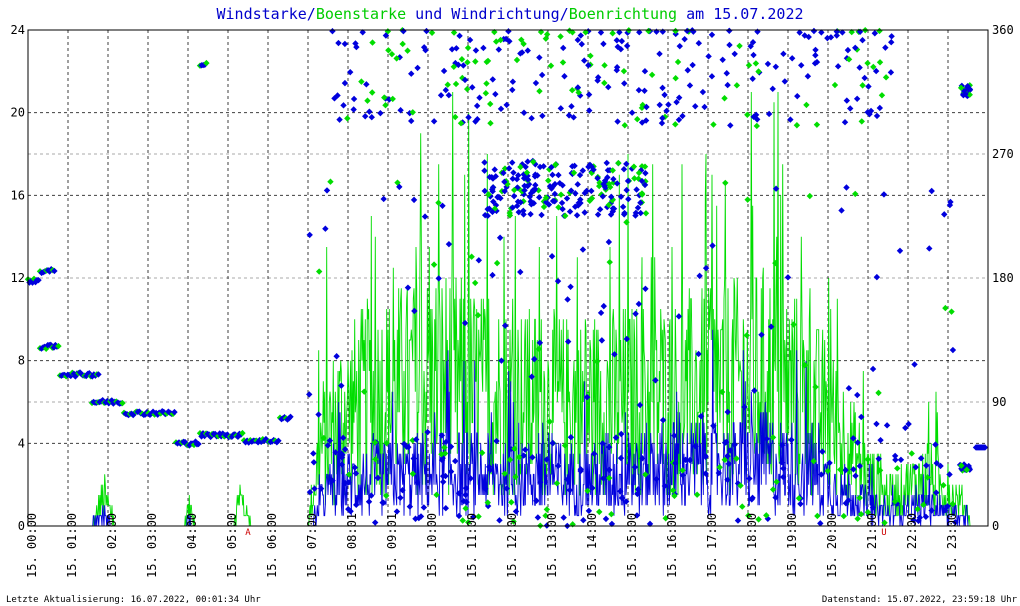 This screenshot has height=606, width=1020. What do you see at coordinates (505, 14) in the screenshot?
I see `title-part-4: Windrichtung` at bounding box center [505, 14].